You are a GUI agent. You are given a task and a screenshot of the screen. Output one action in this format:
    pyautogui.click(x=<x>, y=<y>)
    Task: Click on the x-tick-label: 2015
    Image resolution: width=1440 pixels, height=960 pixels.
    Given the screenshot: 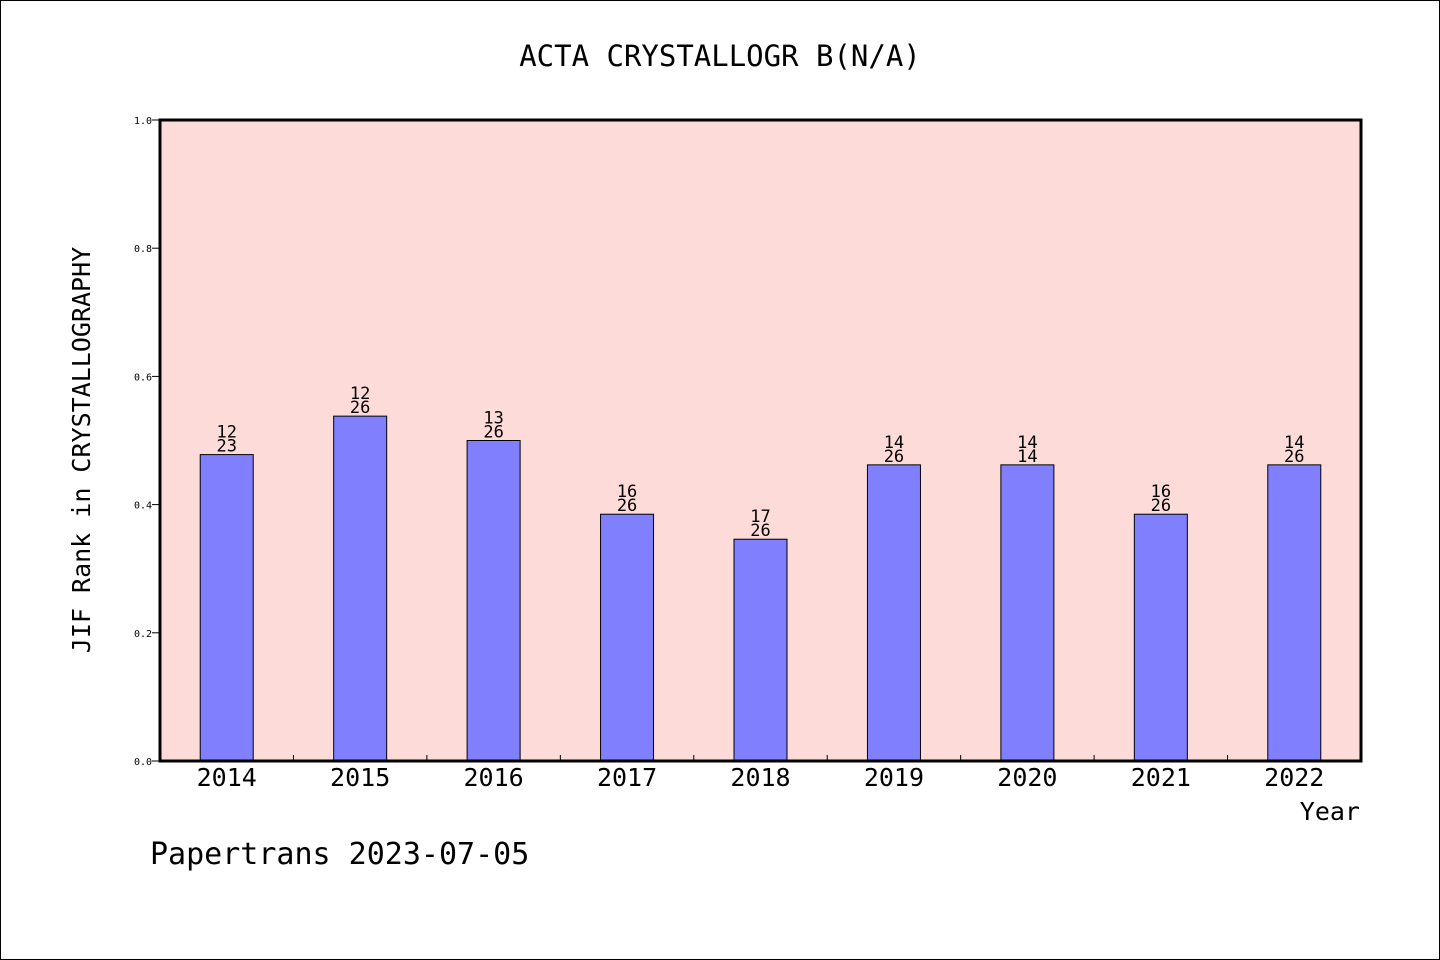 What is the action you would take?
    pyautogui.click(x=360, y=777)
    